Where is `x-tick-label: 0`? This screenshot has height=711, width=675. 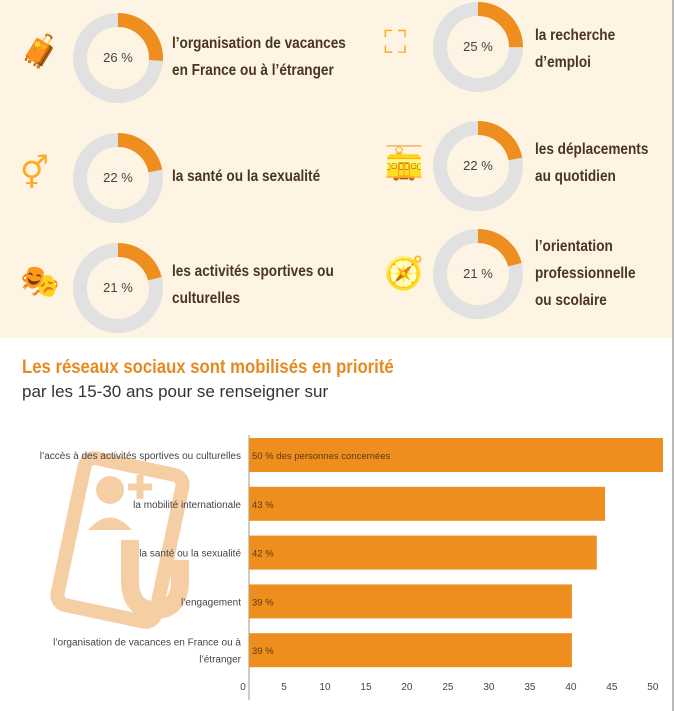
x-tick-label: 0 is located at coordinates (243, 687).